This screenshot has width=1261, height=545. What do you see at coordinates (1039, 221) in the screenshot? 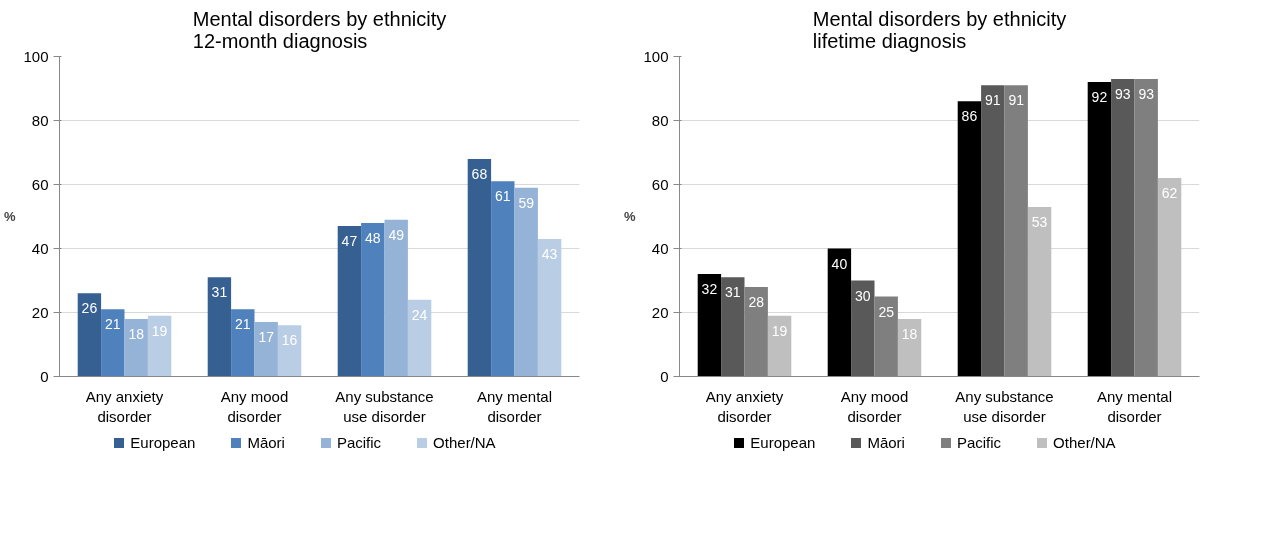
I see `data-label: 53` at bounding box center [1039, 221].